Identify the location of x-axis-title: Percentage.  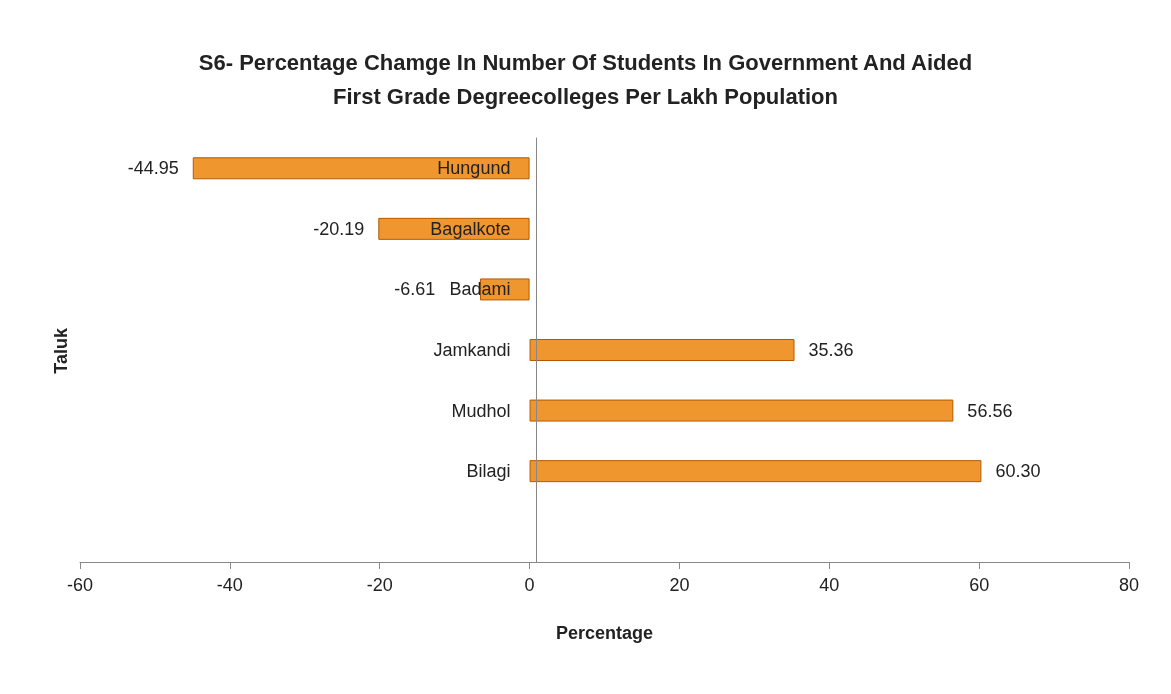
(604, 633).